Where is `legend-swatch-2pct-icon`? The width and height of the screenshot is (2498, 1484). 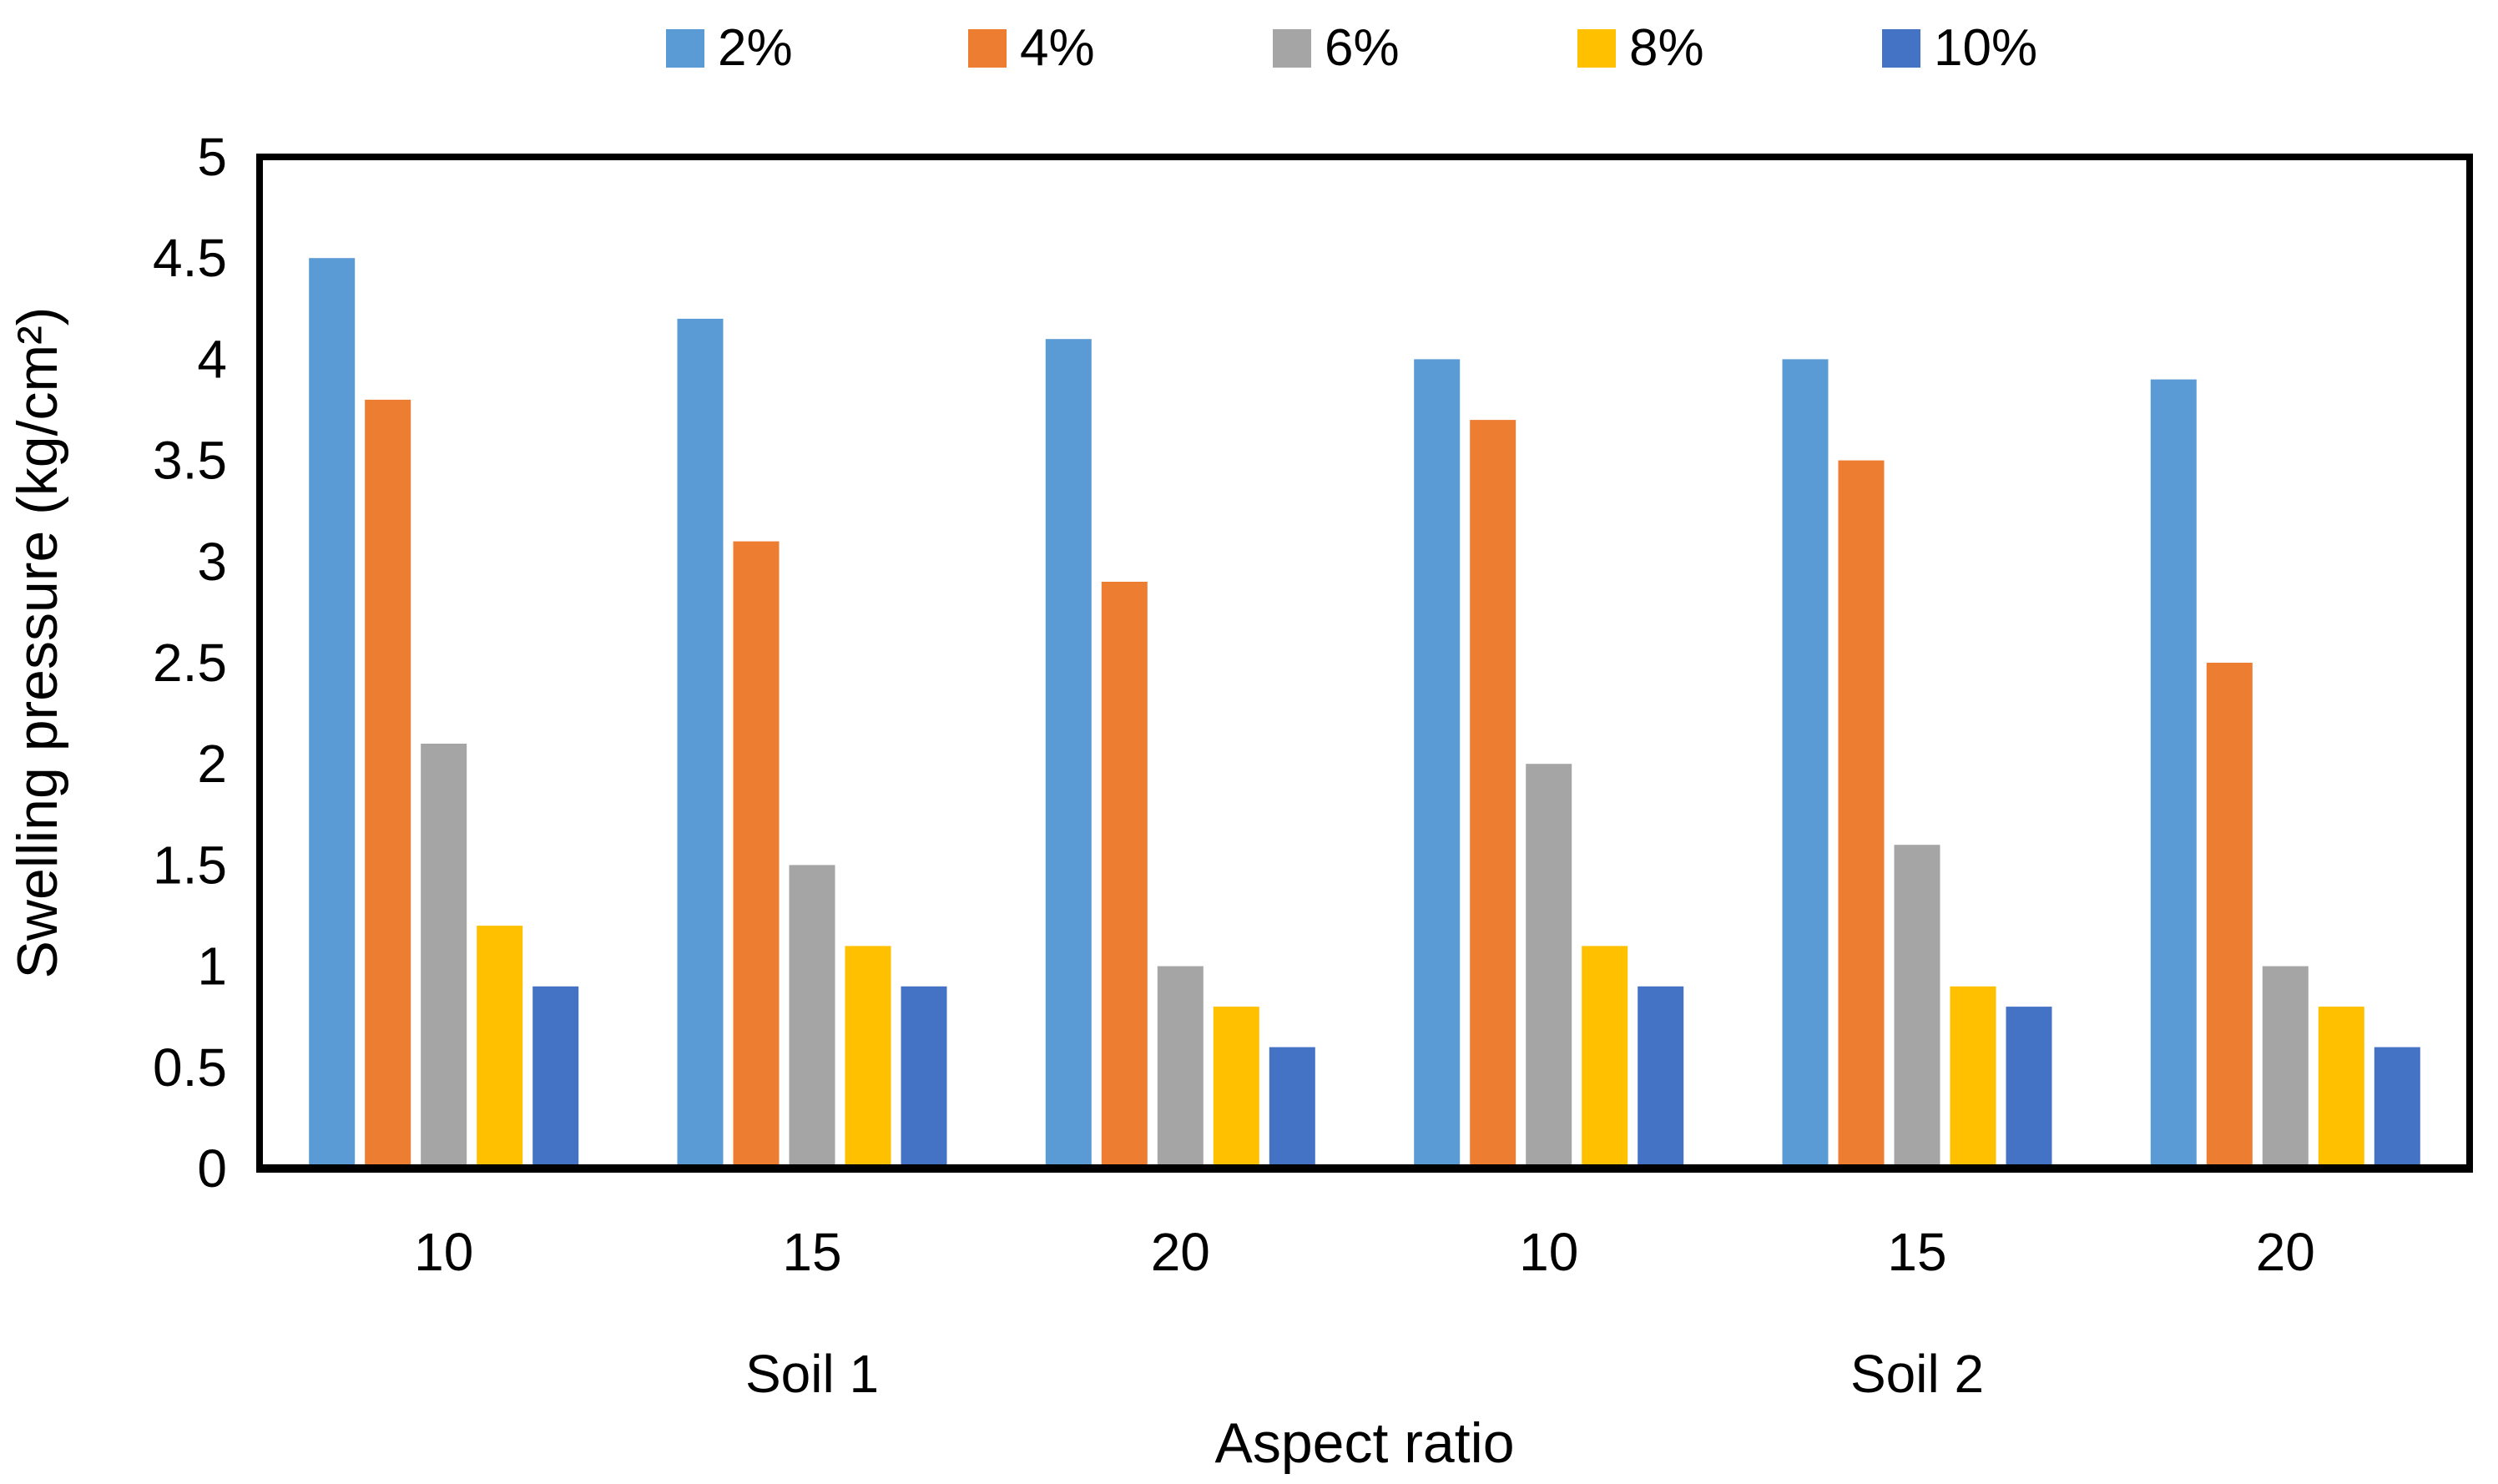 legend-swatch-2pct-icon is located at coordinates (685, 48).